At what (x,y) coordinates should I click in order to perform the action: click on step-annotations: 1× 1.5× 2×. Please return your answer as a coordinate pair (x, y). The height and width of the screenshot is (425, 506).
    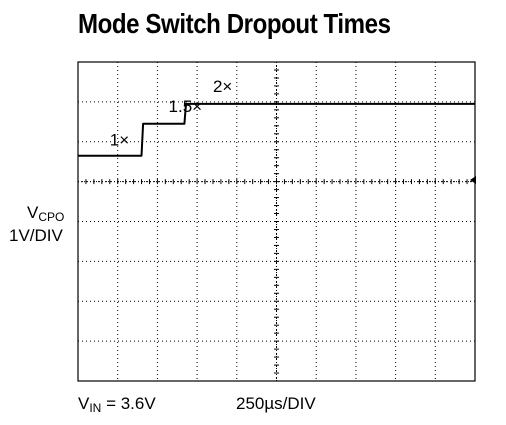
    Looking at the image, I should click on (171, 113).